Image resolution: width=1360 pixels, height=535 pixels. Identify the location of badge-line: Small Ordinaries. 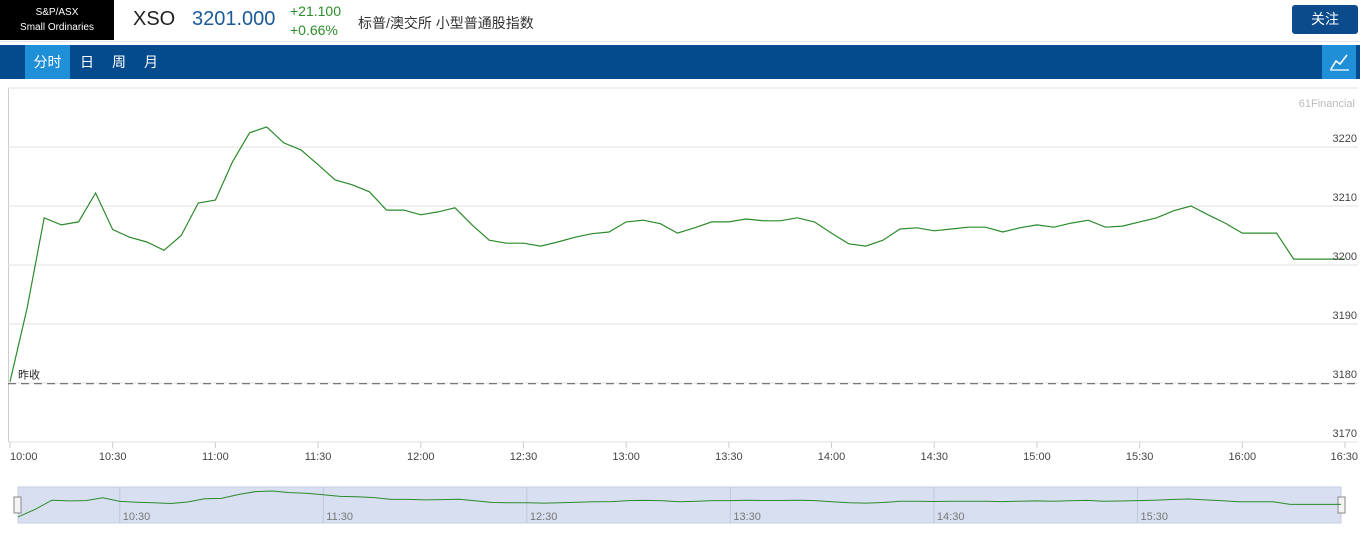
(57, 27).